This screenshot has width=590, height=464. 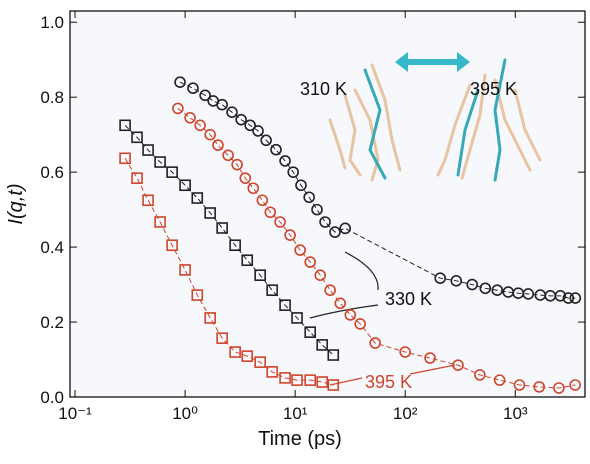 What do you see at coordinates (75, 413) in the screenshot?
I see `x-tick-label: 10⁻¹` at bounding box center [75, 413].